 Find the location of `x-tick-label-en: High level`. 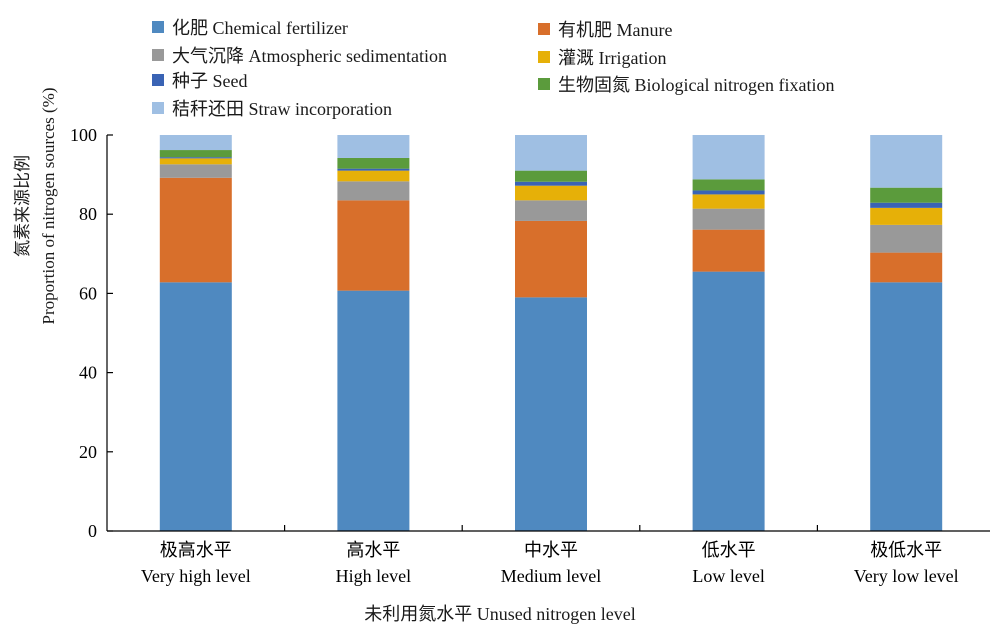

x-tick-label-en: High level is located at coordinates (373, 576).